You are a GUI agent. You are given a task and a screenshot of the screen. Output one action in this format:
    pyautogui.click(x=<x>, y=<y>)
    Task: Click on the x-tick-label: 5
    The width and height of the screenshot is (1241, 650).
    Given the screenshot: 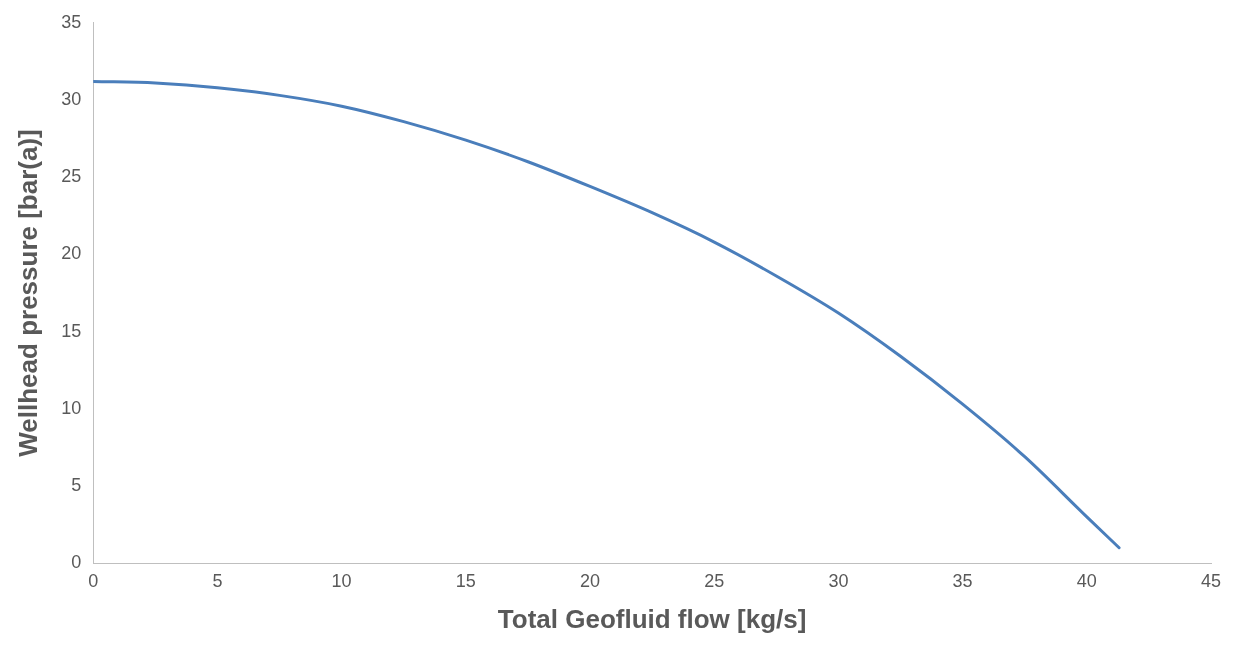 What is the action you would take?
    pyautogui.click(x=217, y=580)
    